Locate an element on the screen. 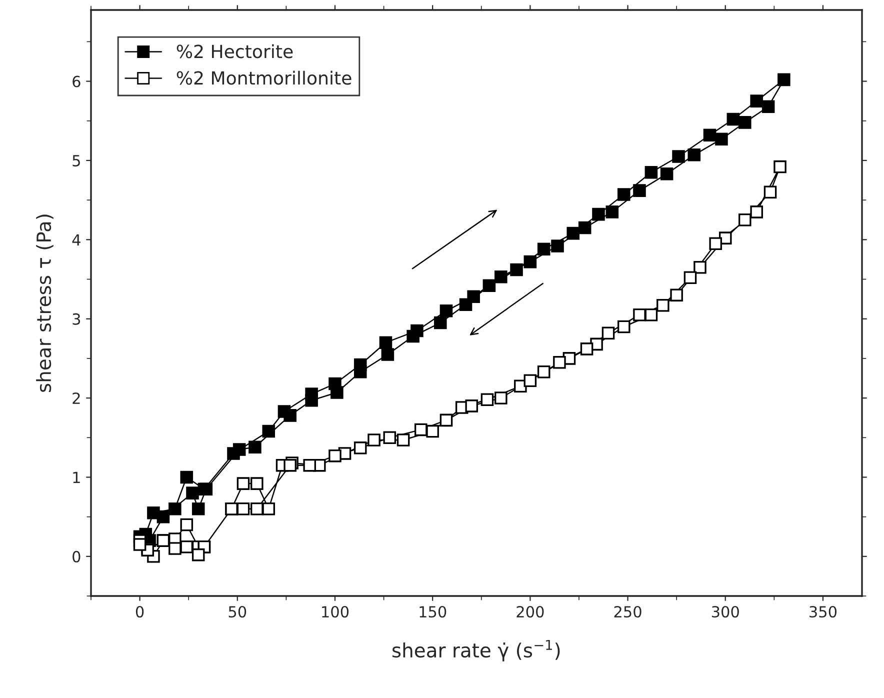  x-tick-label: 150 is located at coordinates (433, 612).